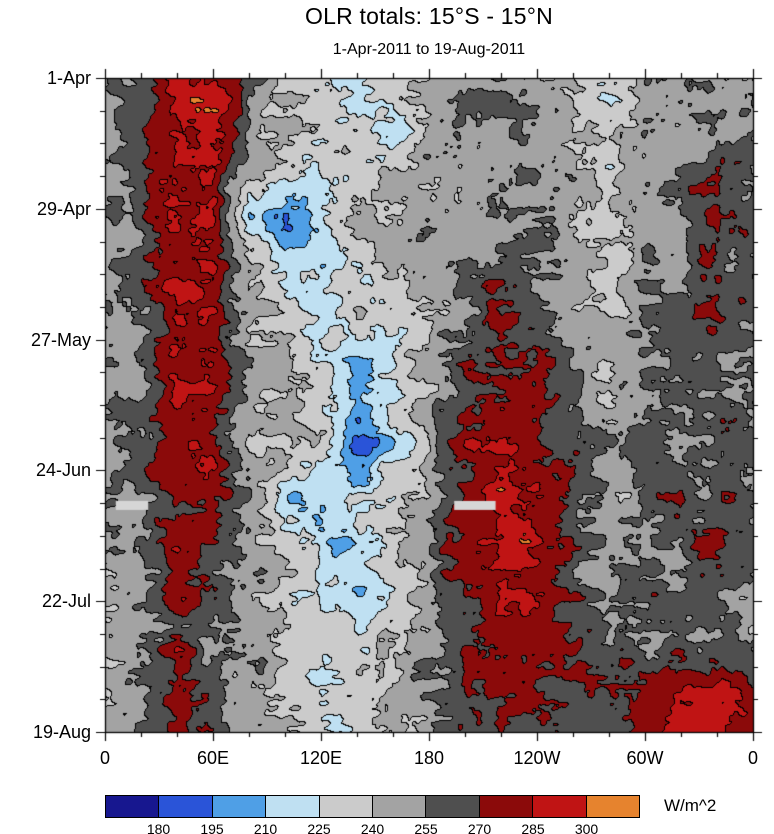 The width and height of the screenshot is (774, 834). I want to click on colorbar-tick-label: 180, so click(158, 827).